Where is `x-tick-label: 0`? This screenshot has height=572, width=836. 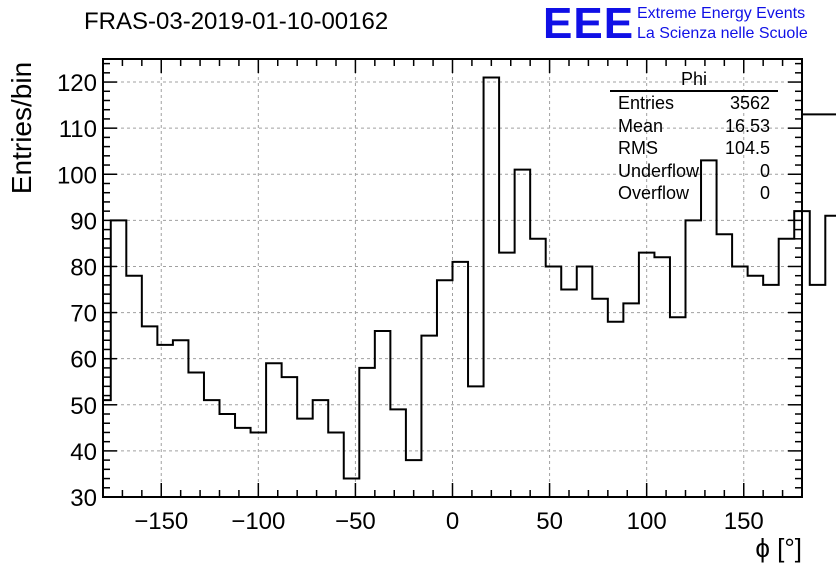 x-tick-label: 0 is located at coordinates (452, 521).